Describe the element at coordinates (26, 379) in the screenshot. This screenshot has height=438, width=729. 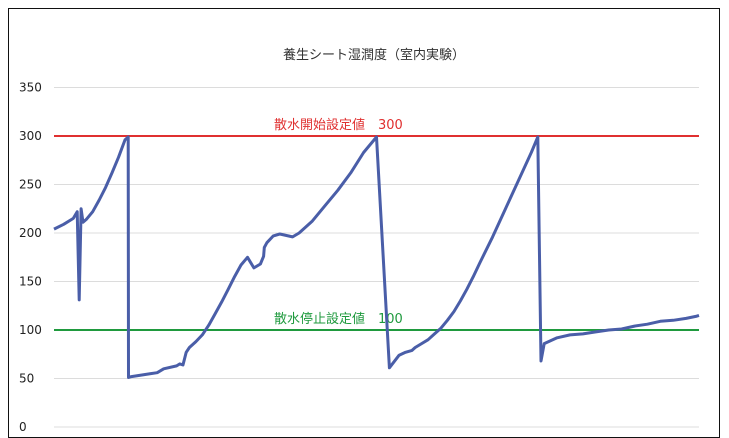
I see `y-tick-label: 50` at that location.